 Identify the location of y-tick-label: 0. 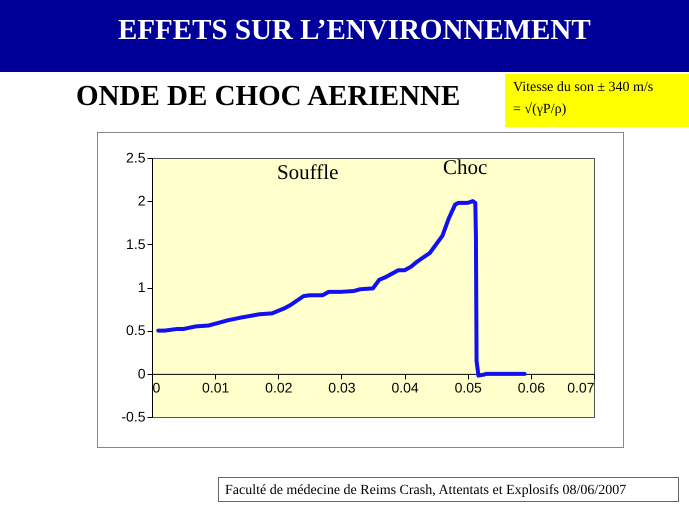
(142, 373).